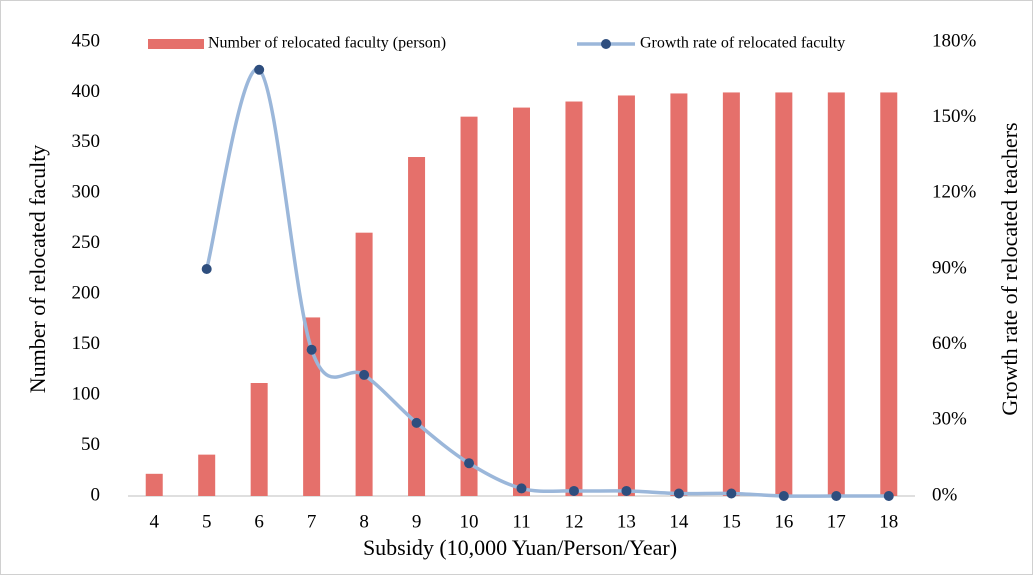  What do you see at coordinates (888, 521) in the screenshot?
I see `x-tick-label: 18` at bounding box center [888, 521].